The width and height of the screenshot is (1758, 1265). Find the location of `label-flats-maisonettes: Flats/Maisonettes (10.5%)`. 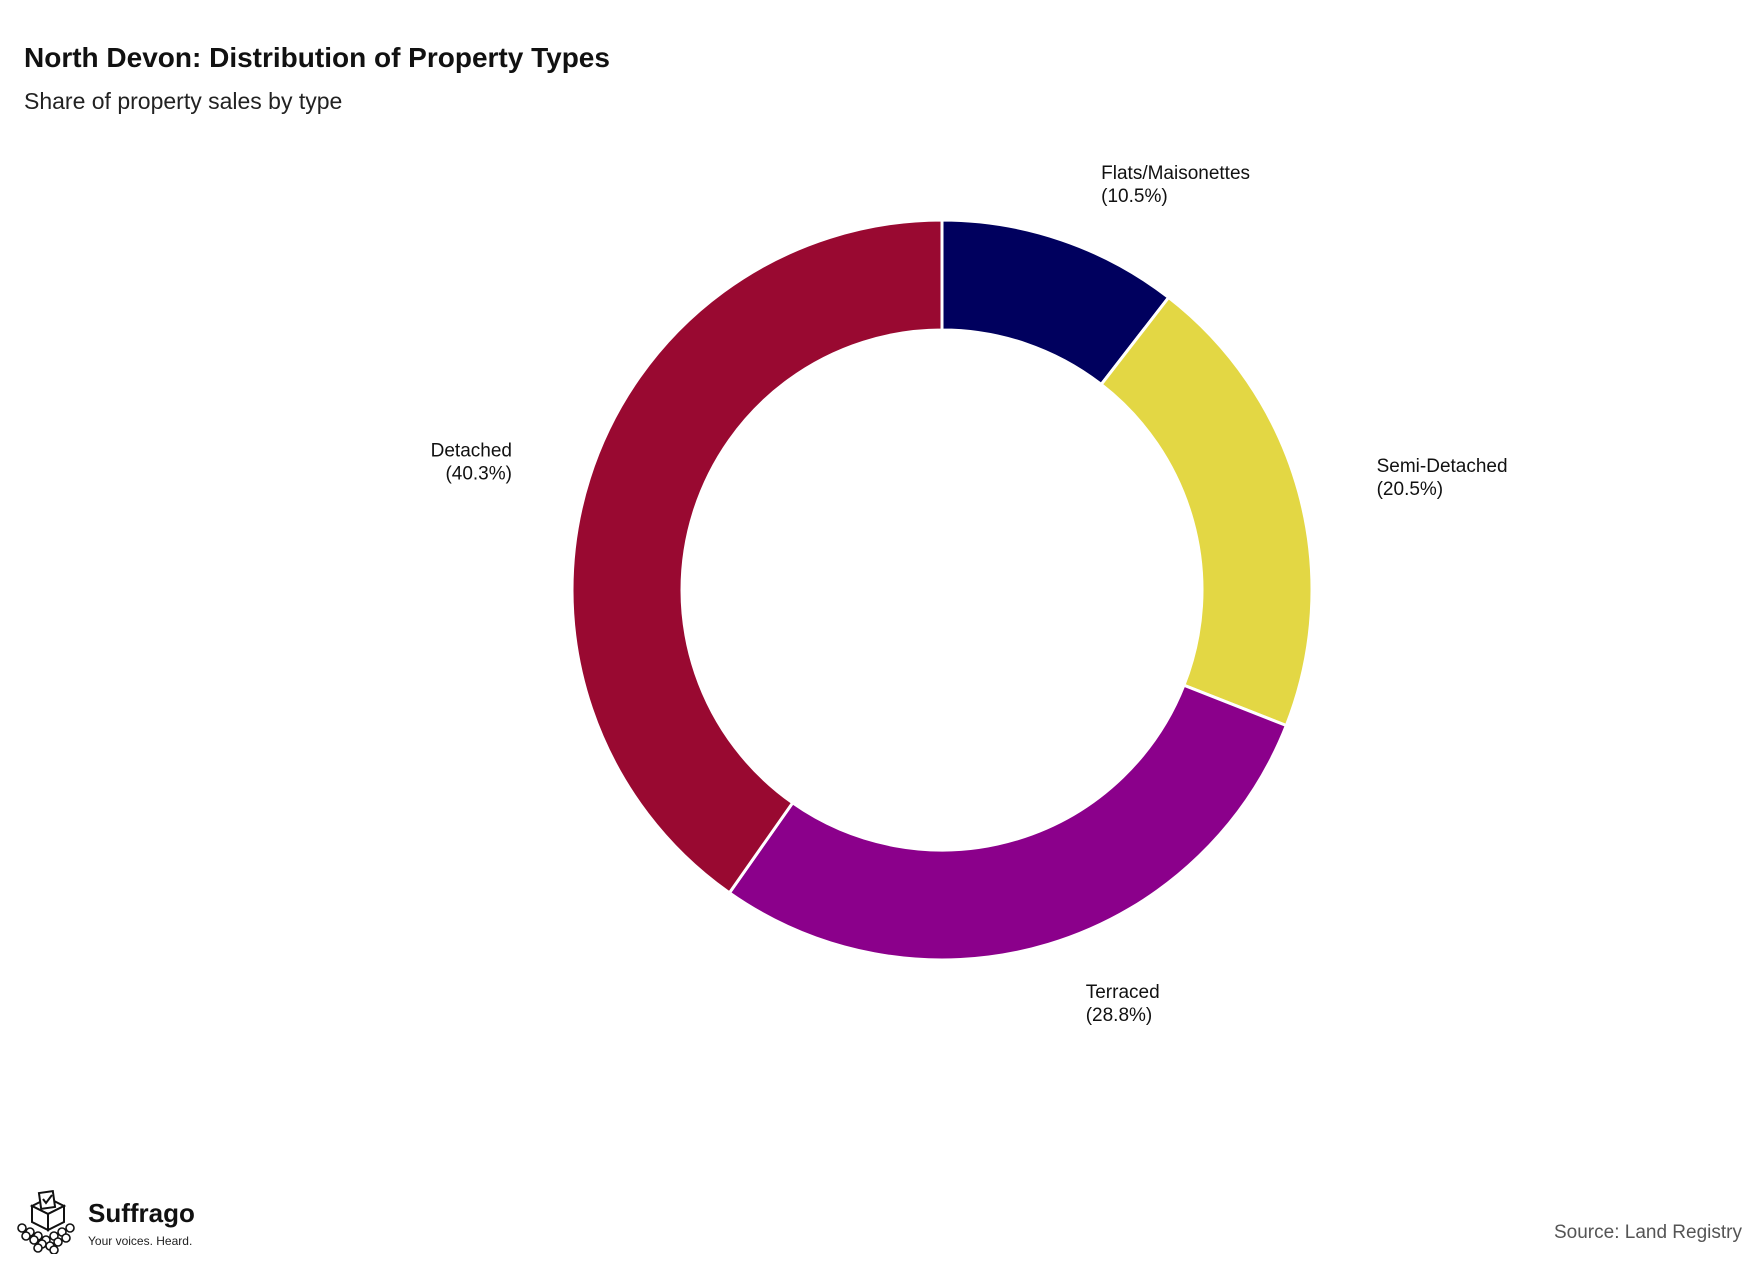

label-flats-maisonettes: Flats/Maisonettes (10.5%) is located at coordinates (1175, 185).